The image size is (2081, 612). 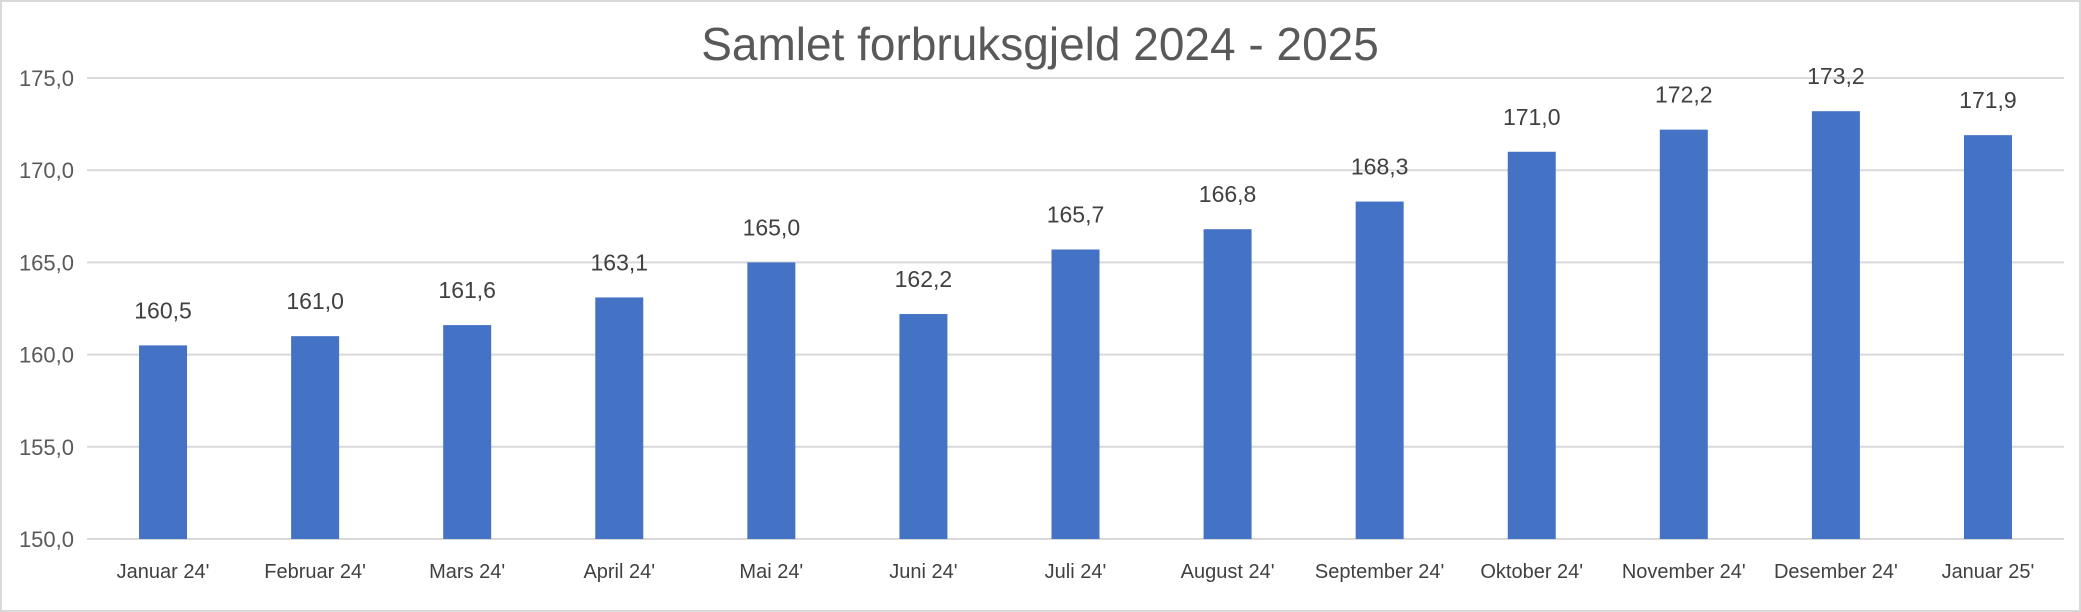 I want to click on x-category-label: Oktober 24', so click(x=1531, y=572).